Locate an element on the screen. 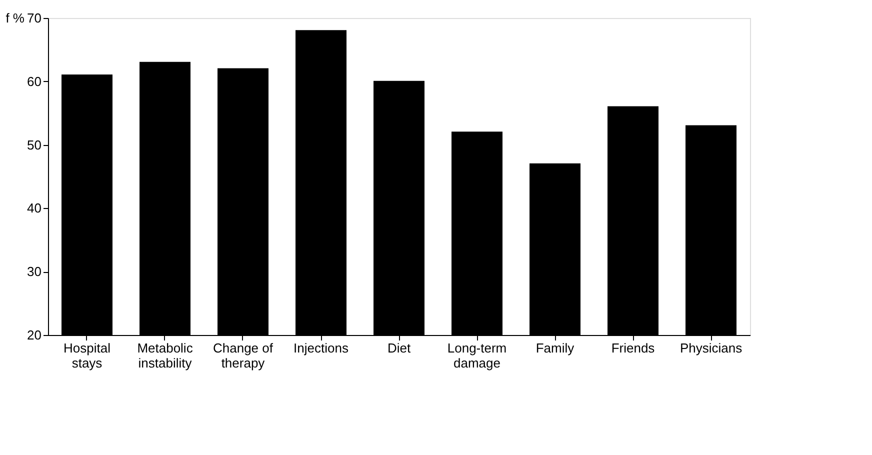 The image size is (872, 455). y-tick-label: 20 is located at coordinates (34, 335).